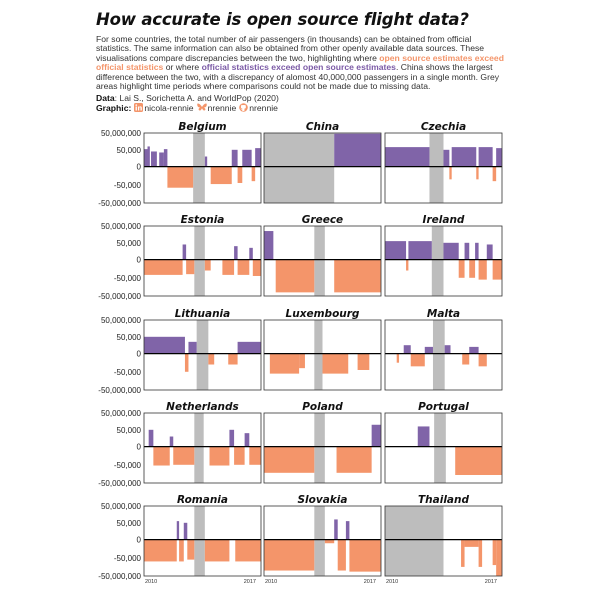 This screenshot has width=600, height=600. What do you see at coordinates (322, 220) in the screenshot?
I see `panel-title-greece: Greece` at bounding box center [322, 220].